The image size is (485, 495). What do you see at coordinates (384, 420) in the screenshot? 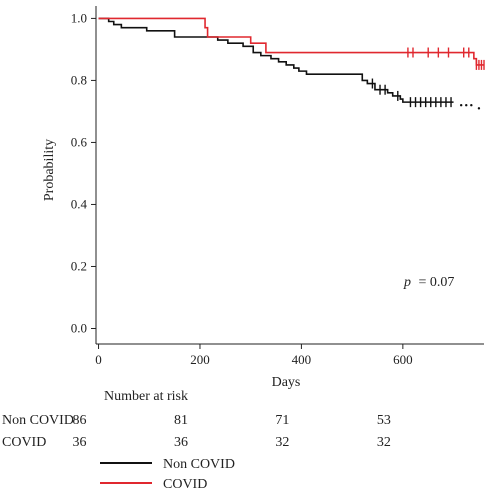
I see `risk-count: 53` at bounding box center [384, 420].